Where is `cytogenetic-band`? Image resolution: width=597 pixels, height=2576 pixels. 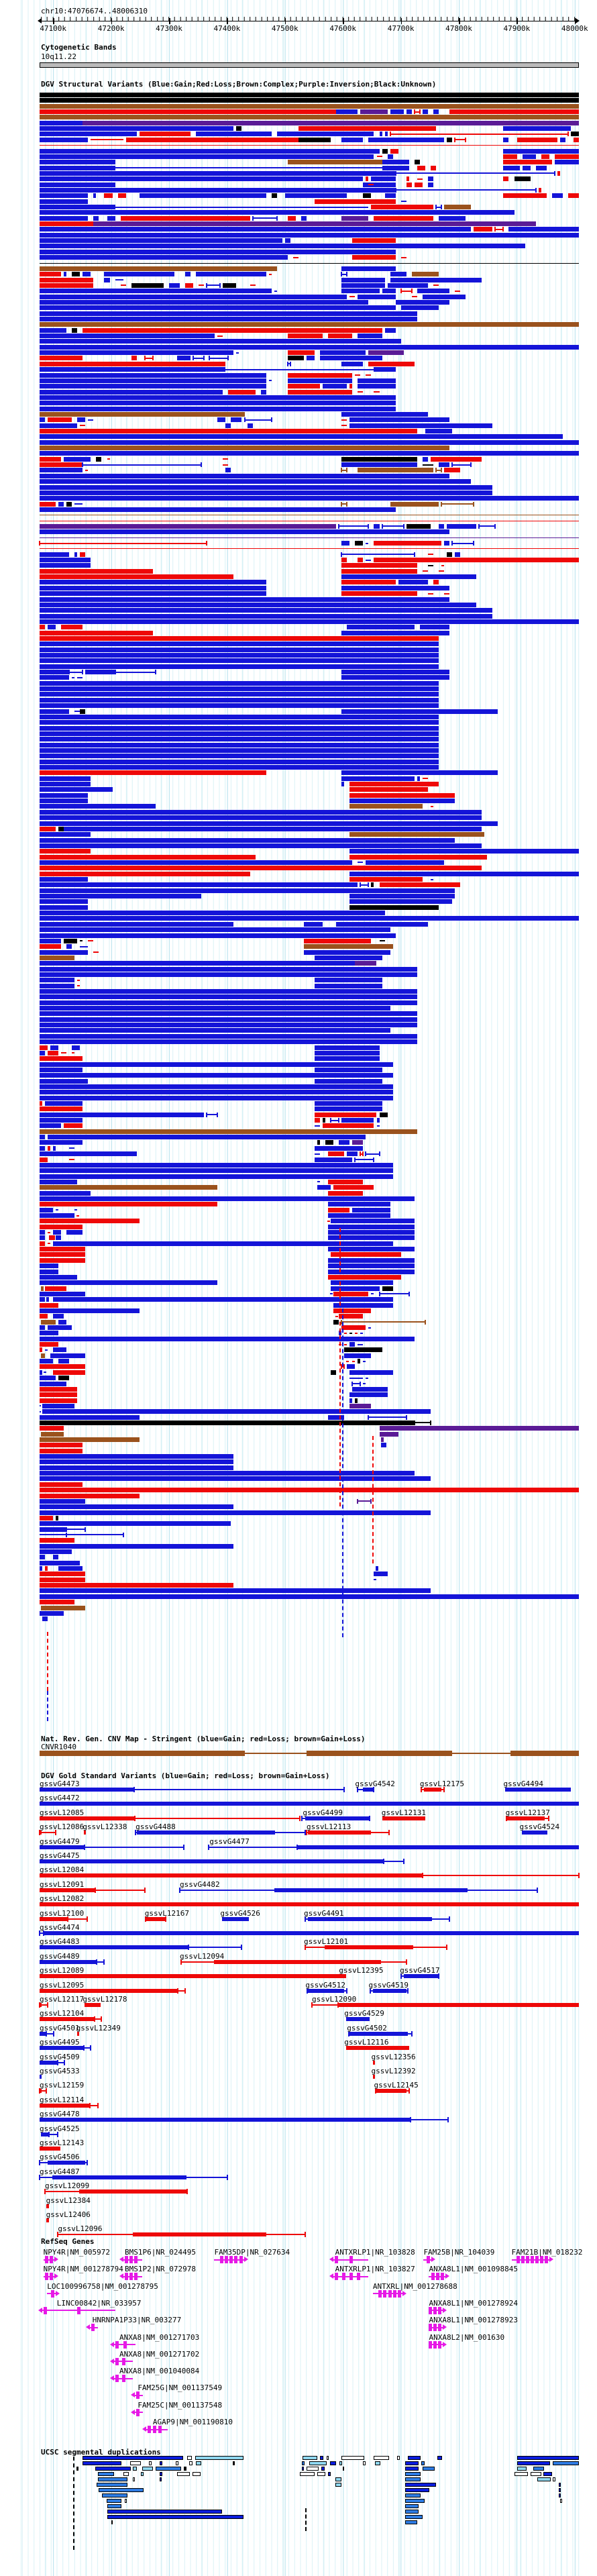
cytogenetic-band is located at coordinates (309, 65).